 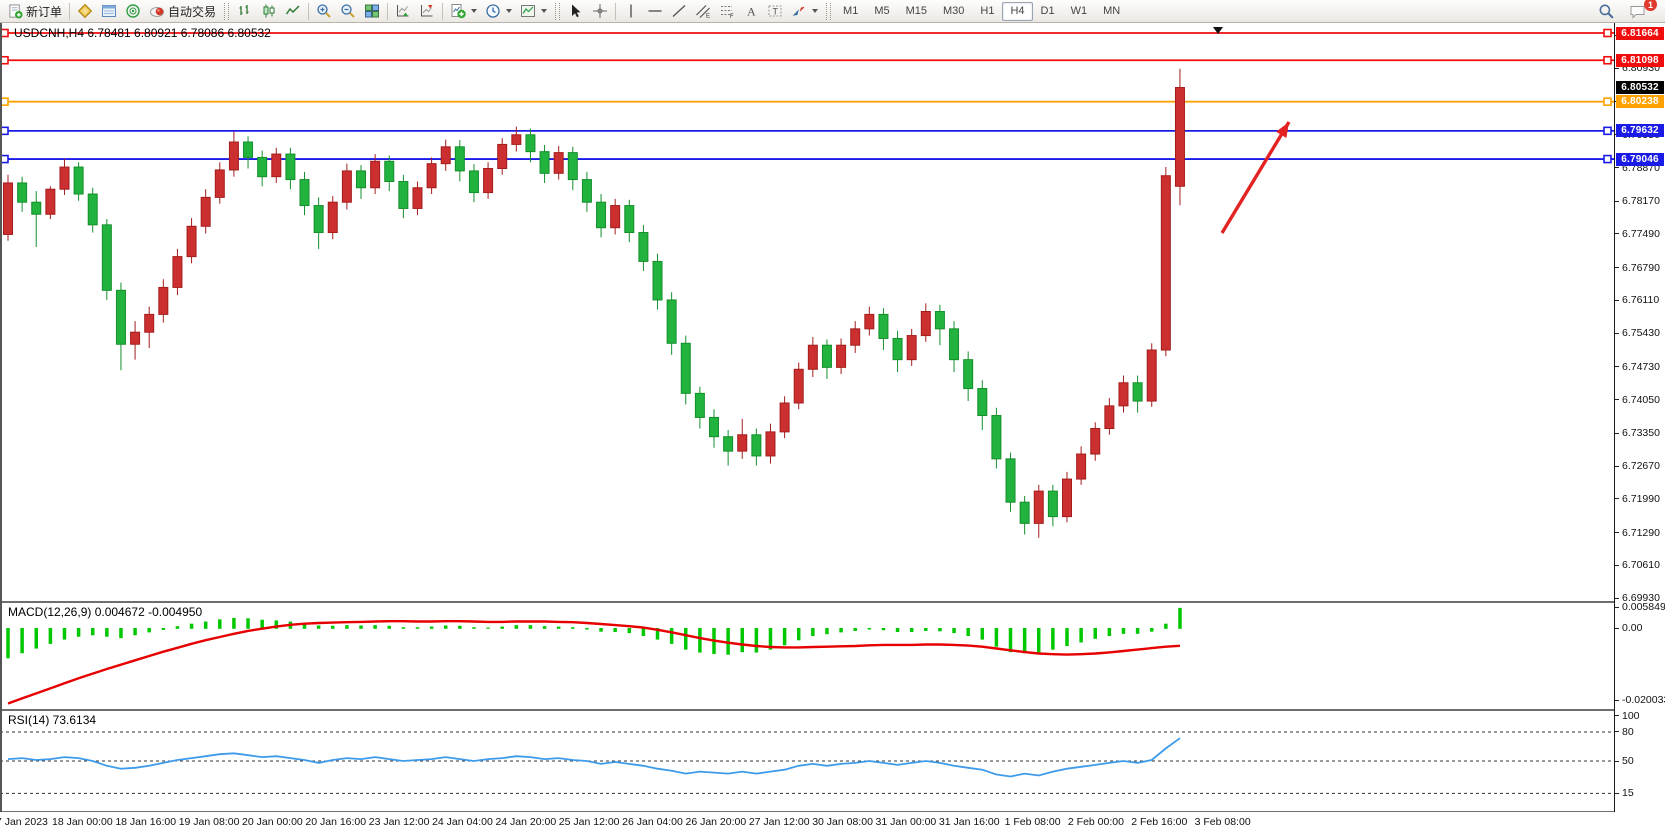 I want to click on new-order-button: 新订单, so click(x=35, y=11).